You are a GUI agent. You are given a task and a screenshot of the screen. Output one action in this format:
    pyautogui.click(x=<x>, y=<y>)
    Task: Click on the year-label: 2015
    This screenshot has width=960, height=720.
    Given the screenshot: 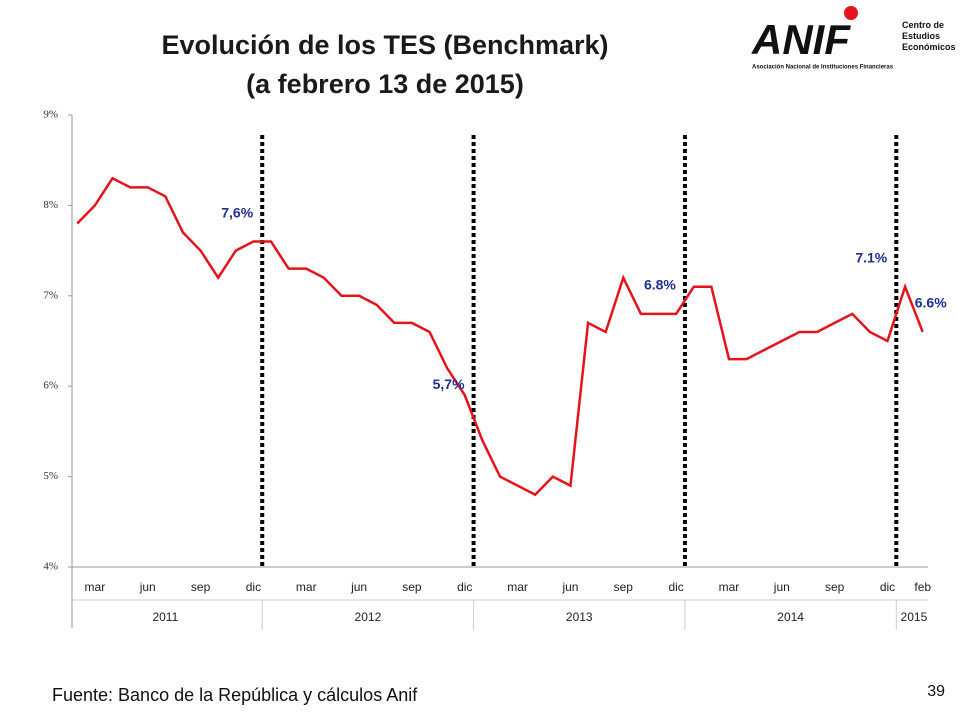 What is the action you would take?
    pyautogui.click(x=914, y=617)
    